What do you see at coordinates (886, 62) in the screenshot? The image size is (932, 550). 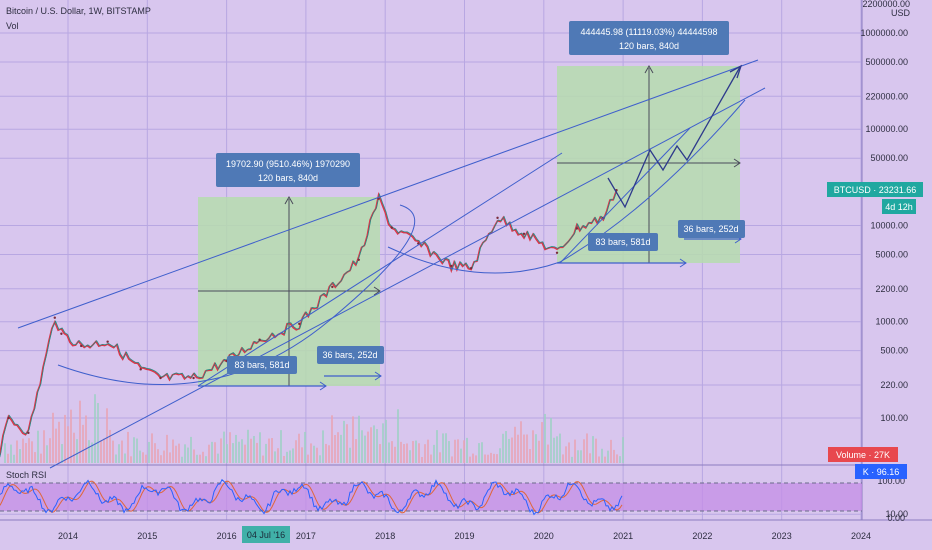 I see `price-tick-label: 500000.00` at bounding box center [886, 62].